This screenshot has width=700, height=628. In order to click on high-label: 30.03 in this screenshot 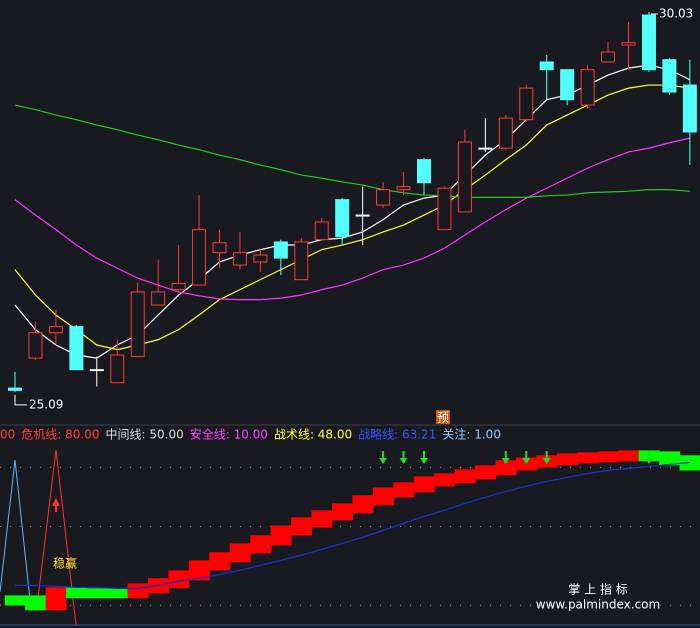, I will do `click(676, 13)`.